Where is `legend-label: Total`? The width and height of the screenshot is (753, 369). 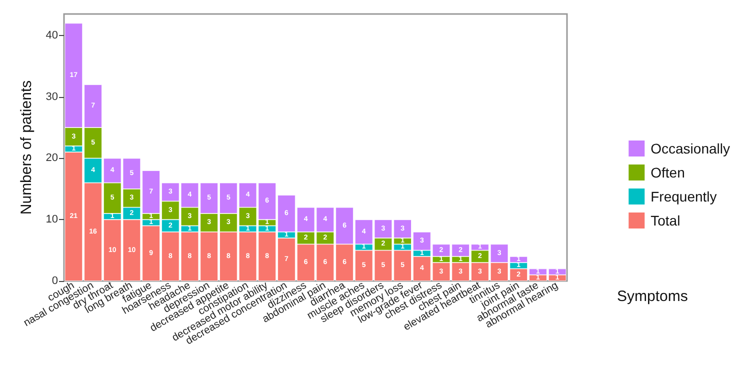
legend-label: Total is located at coordinates (665, 220).